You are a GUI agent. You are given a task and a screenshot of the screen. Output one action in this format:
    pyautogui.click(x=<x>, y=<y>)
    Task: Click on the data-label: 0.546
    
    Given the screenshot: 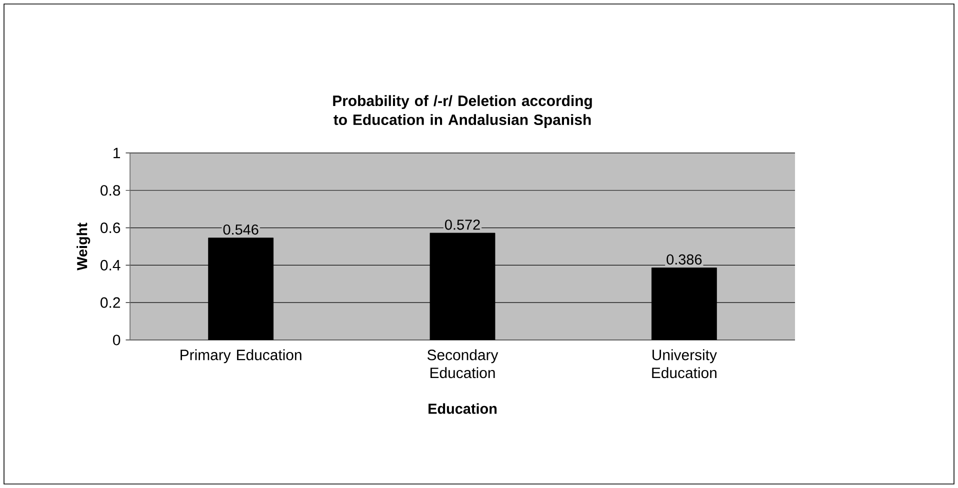 What is the action you would take?
    pyautogui.click(x=240, y=229)
    